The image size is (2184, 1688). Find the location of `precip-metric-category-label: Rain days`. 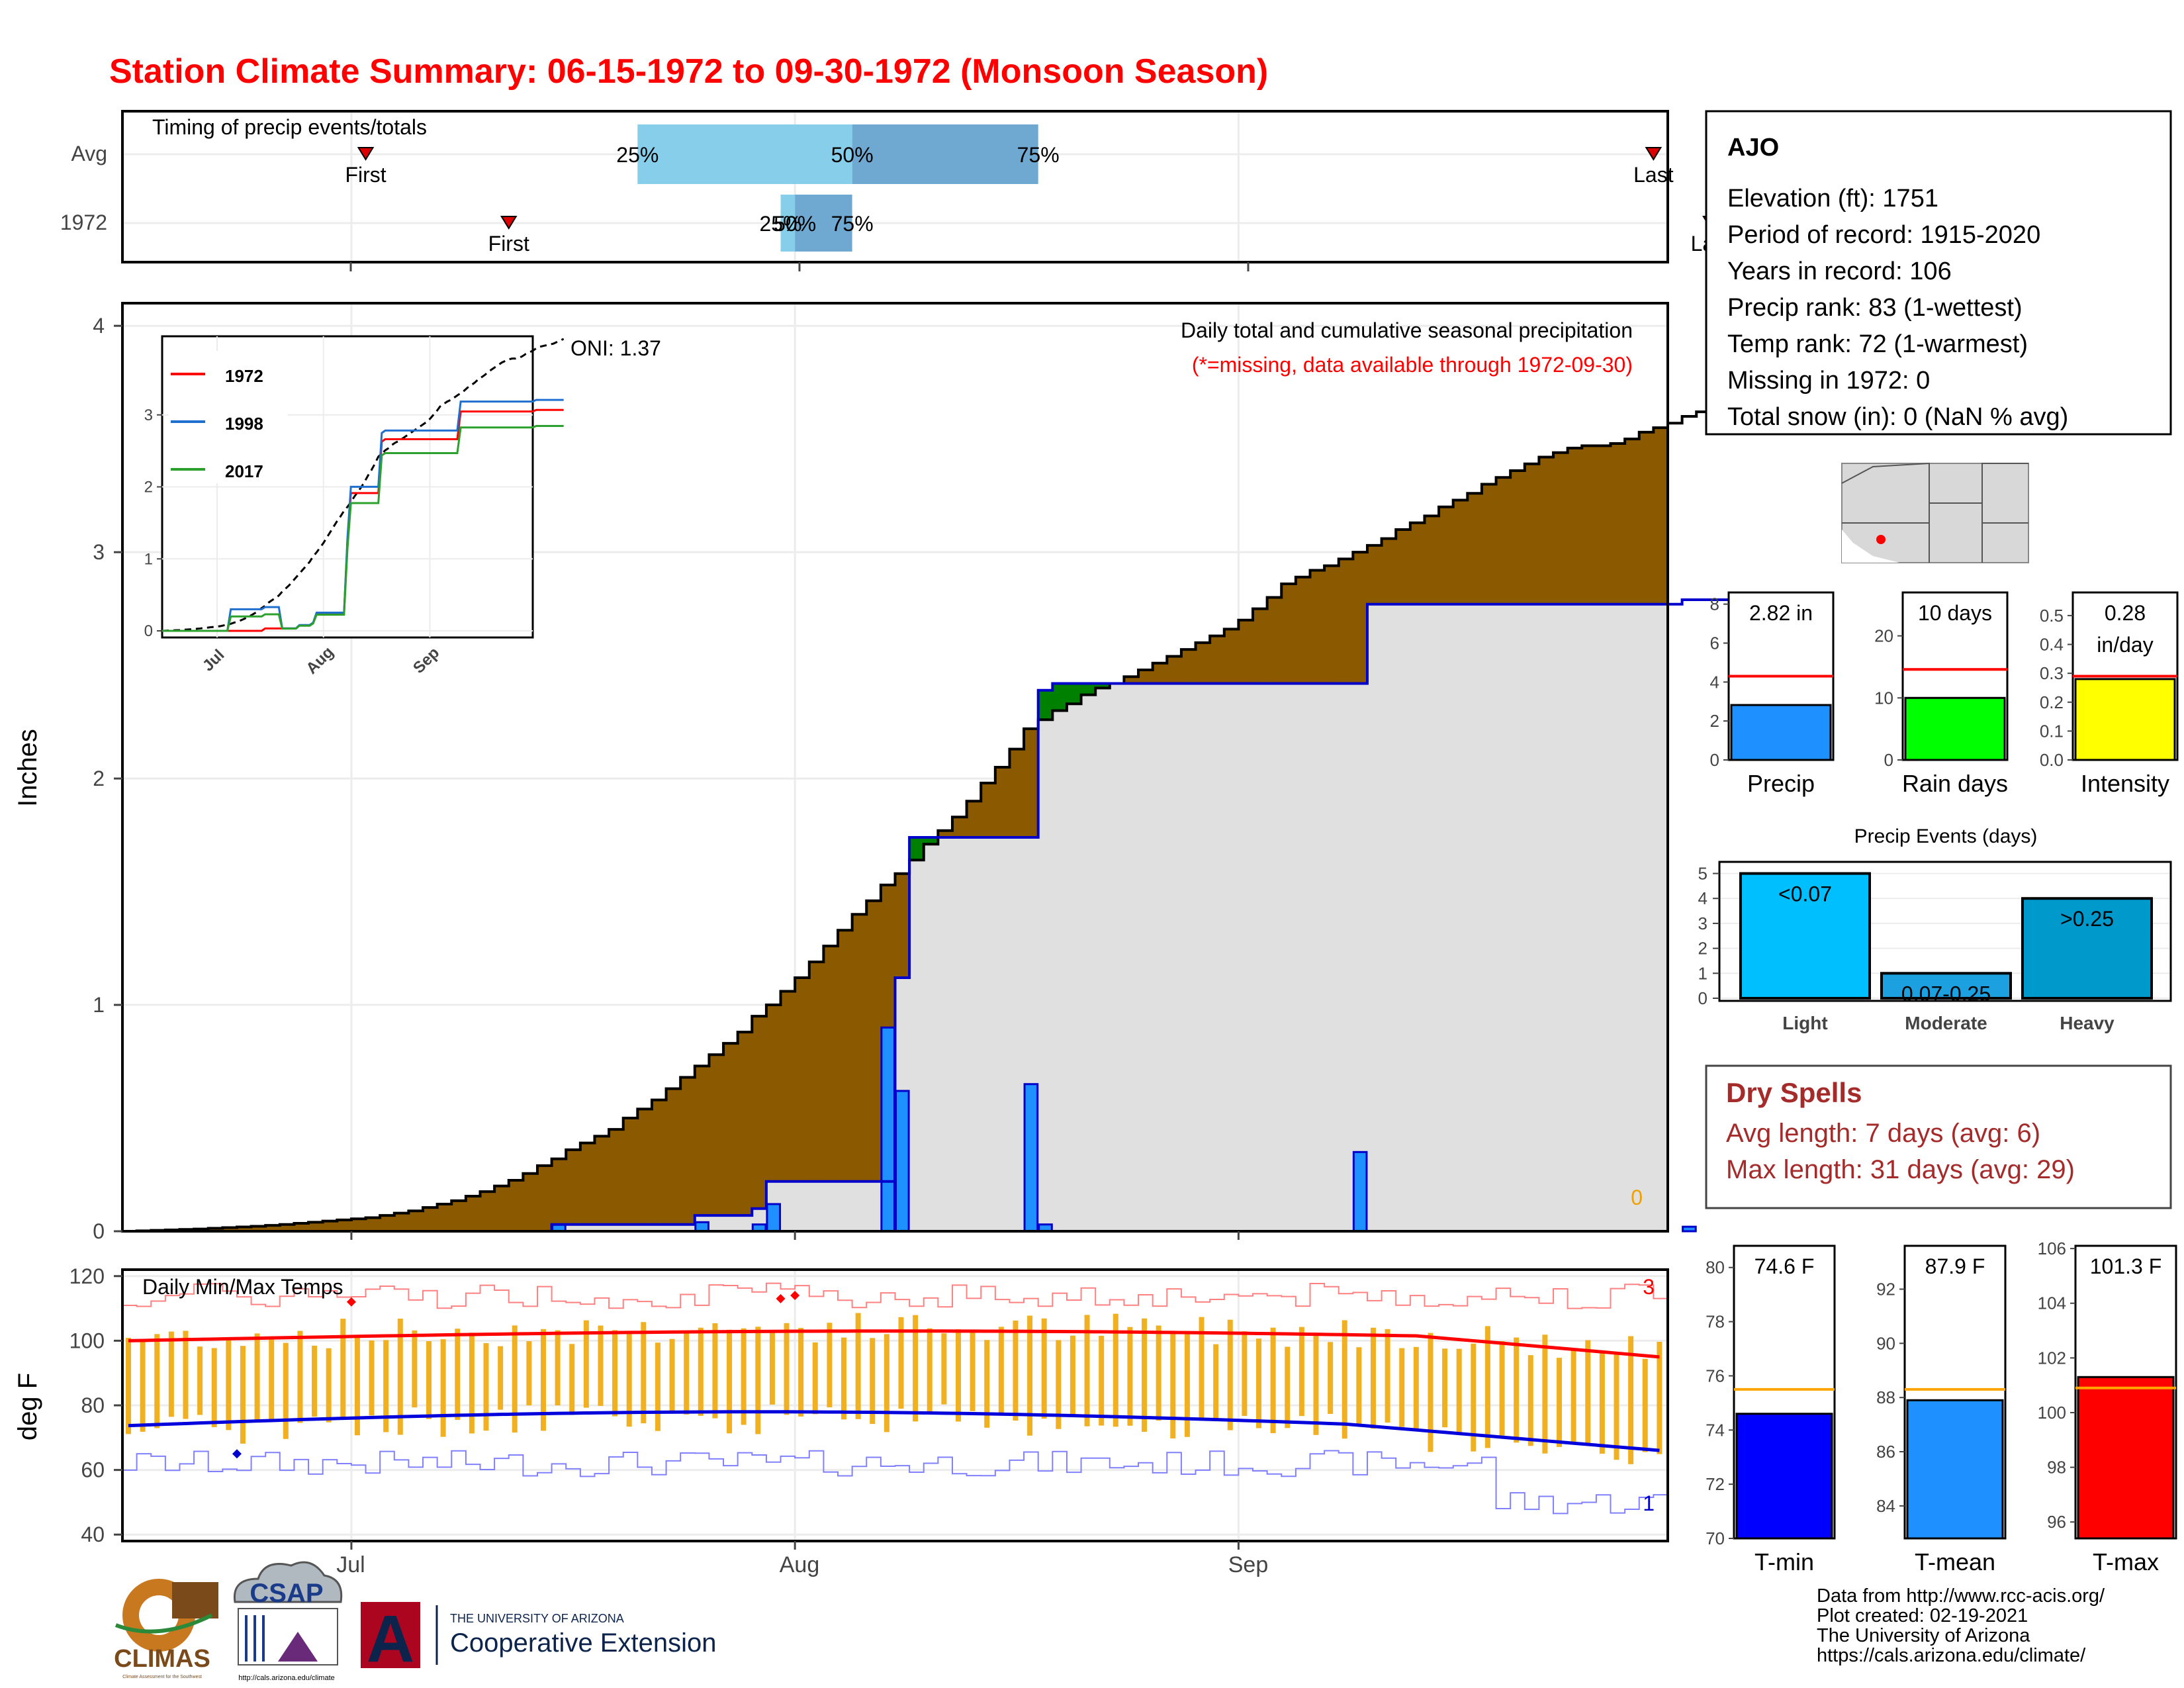

precip-metric-category-label: Rain days is located at coordinates (1955, 783).